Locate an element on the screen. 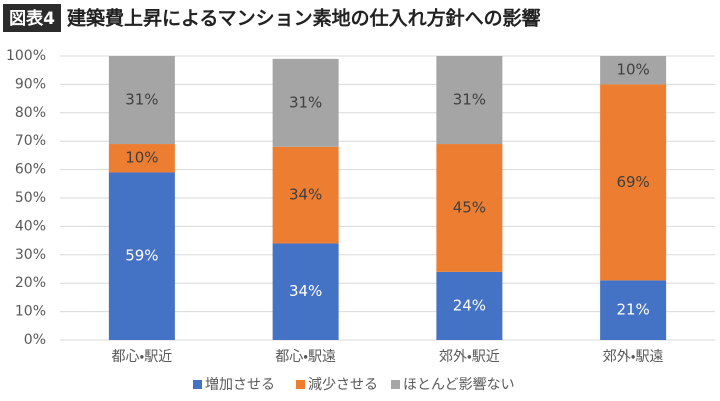 Image resolution: width=720 pixels, height=401 pixels. legend-label: 減少させる is located at coordinates (343, 384).